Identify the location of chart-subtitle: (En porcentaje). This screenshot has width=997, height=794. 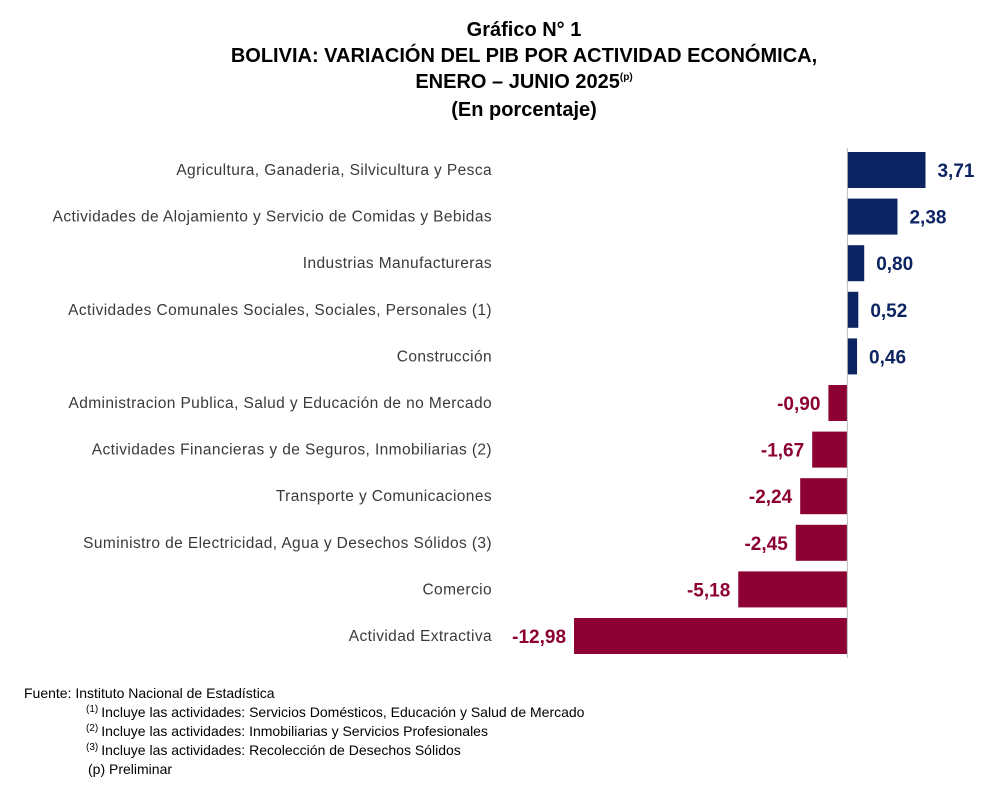
(524, 110).